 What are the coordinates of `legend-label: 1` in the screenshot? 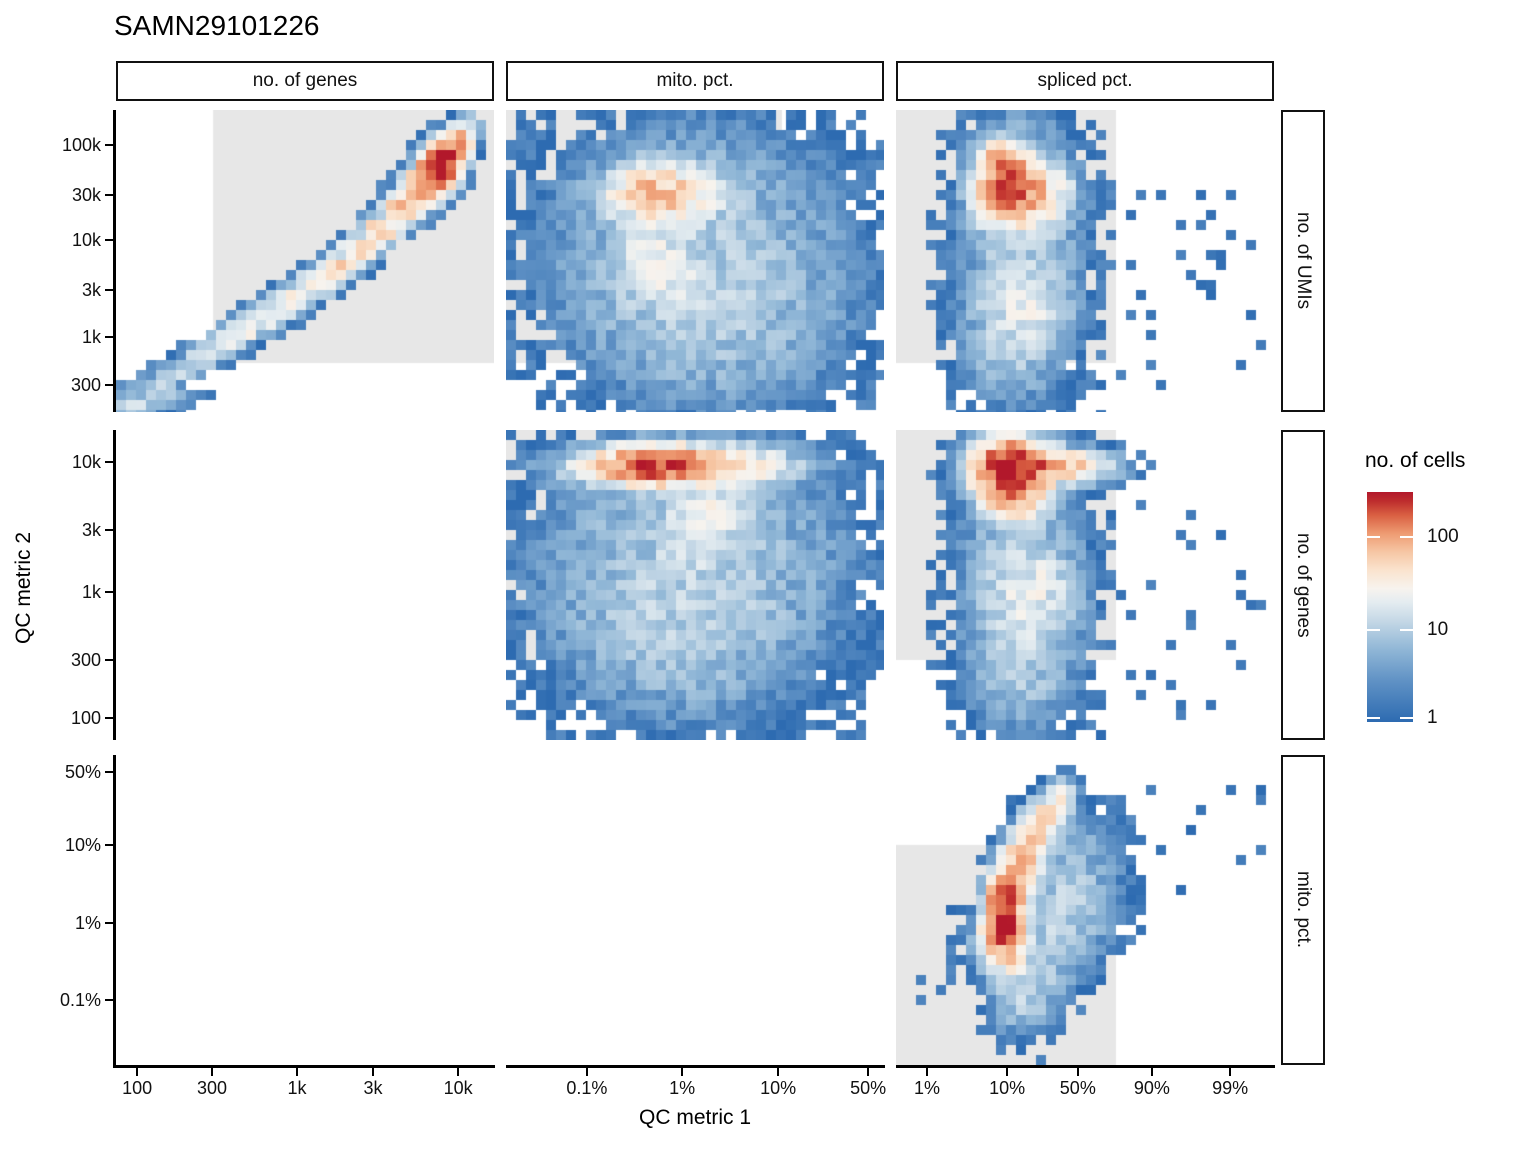 It's located at (1432, 718).